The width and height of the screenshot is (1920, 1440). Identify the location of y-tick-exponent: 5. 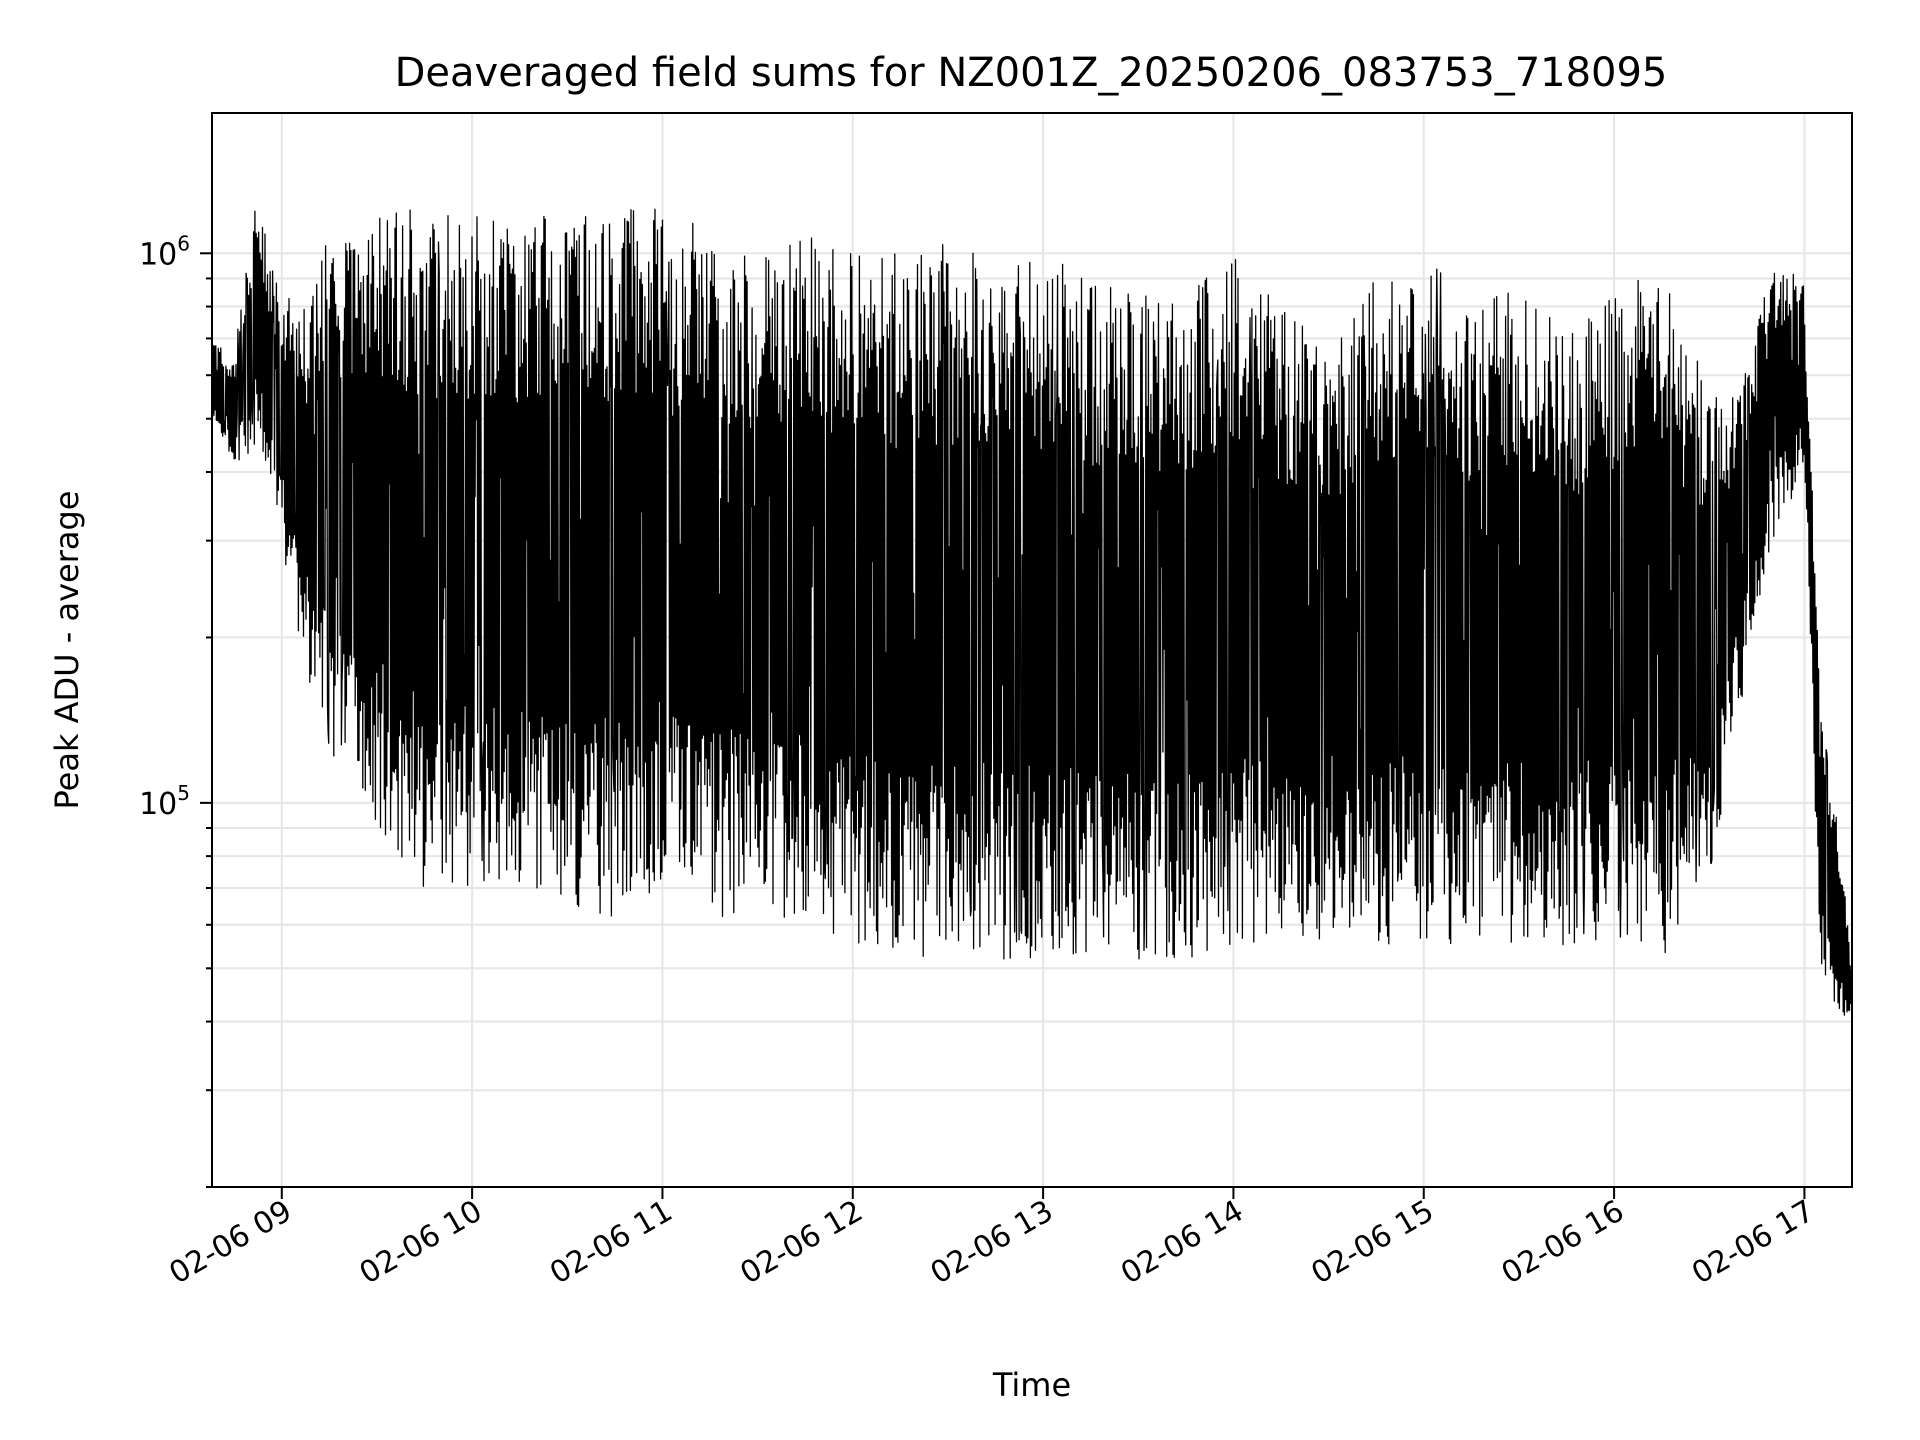
(183, 793).